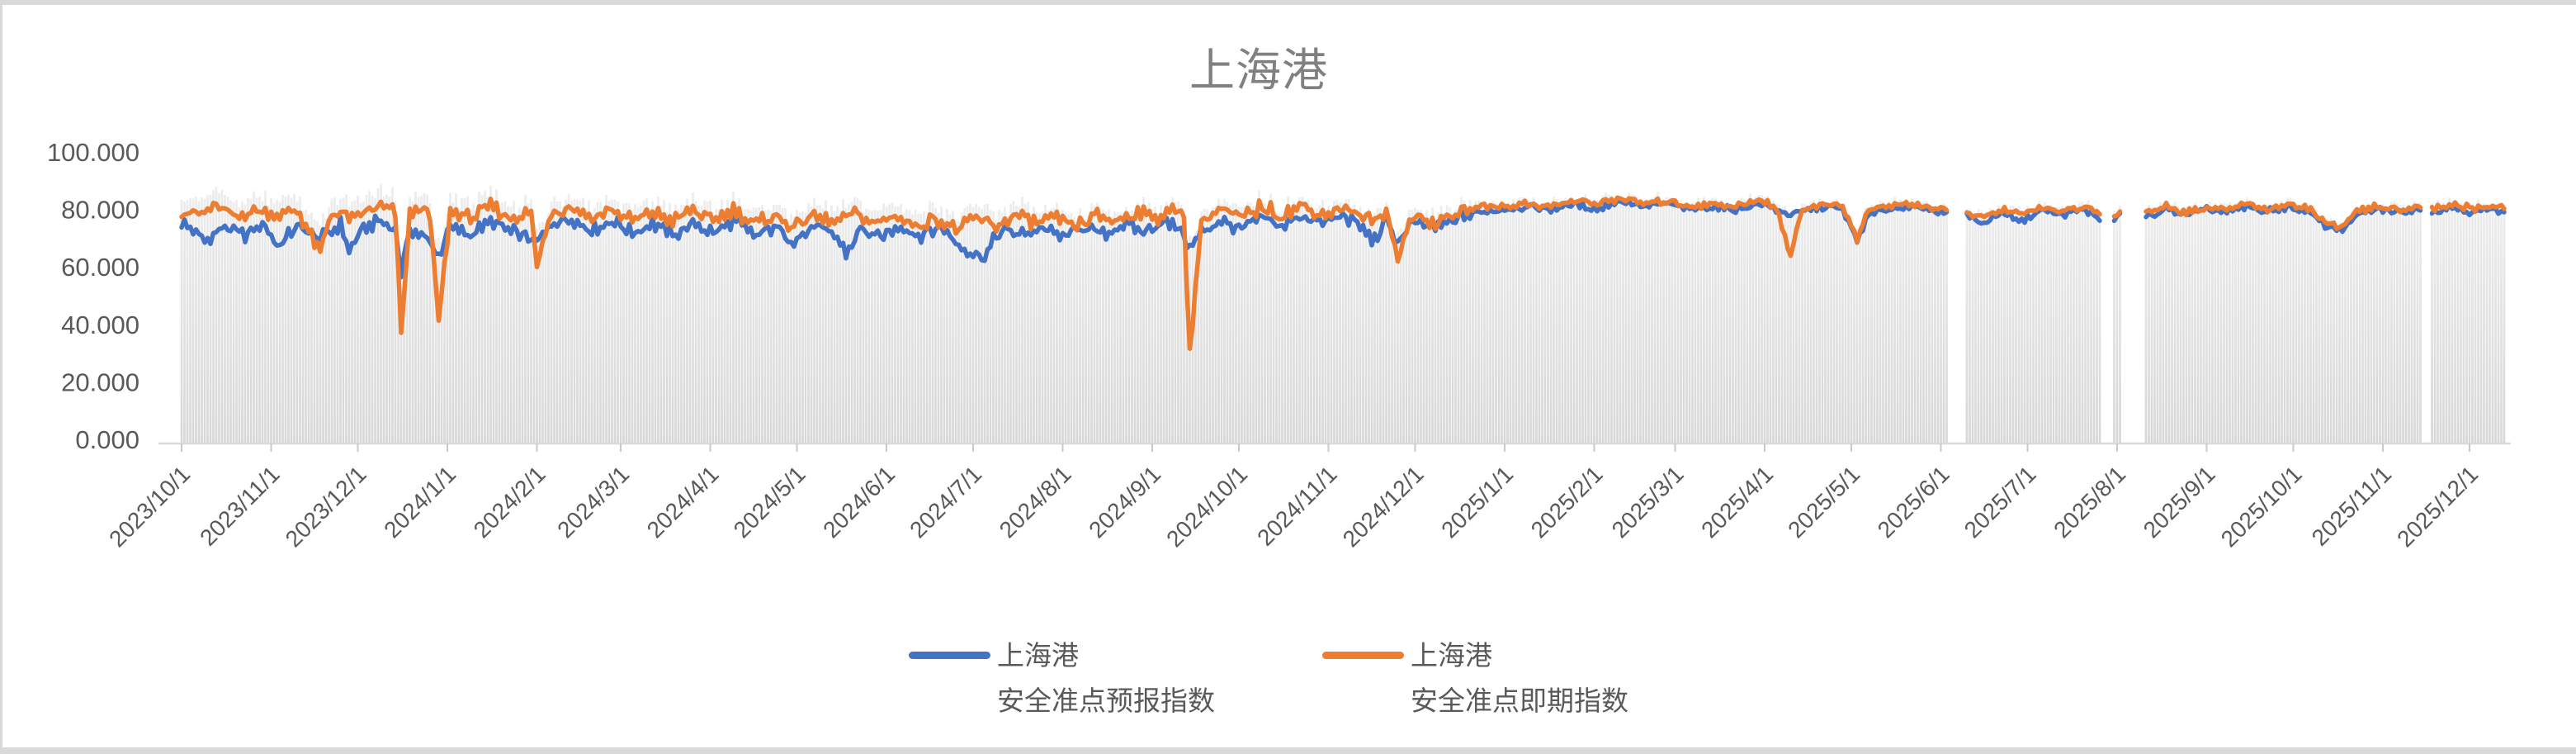 This screenshot has height=754, width=2576. Describe the element at coordinates (100, 382) in the screenshot. I see `y-tick-label: 20.000` at that location.